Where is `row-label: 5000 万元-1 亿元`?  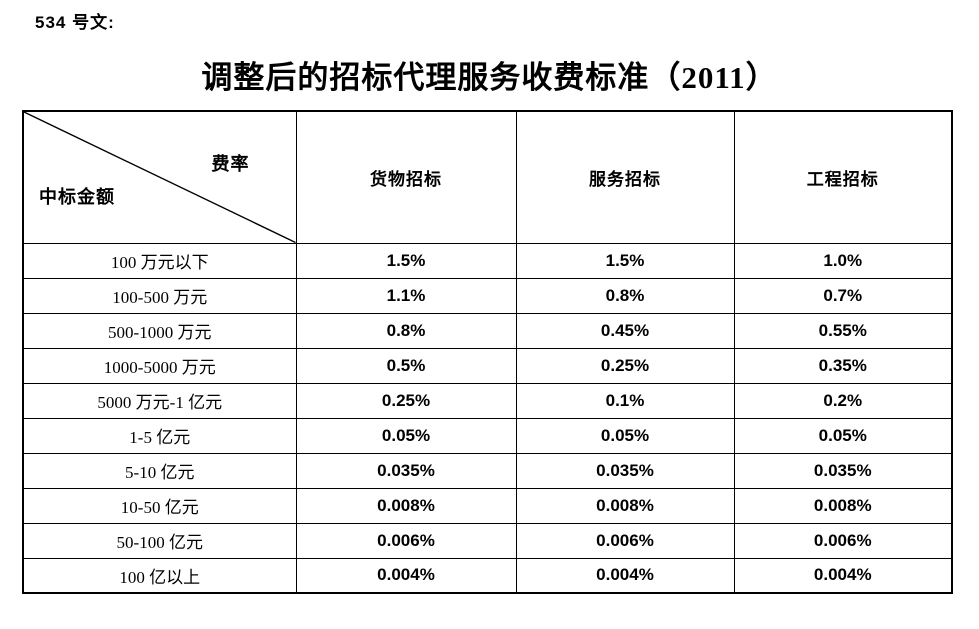
row-label: 5000 万元-1 亿元 is located at coordinates (159, 400).